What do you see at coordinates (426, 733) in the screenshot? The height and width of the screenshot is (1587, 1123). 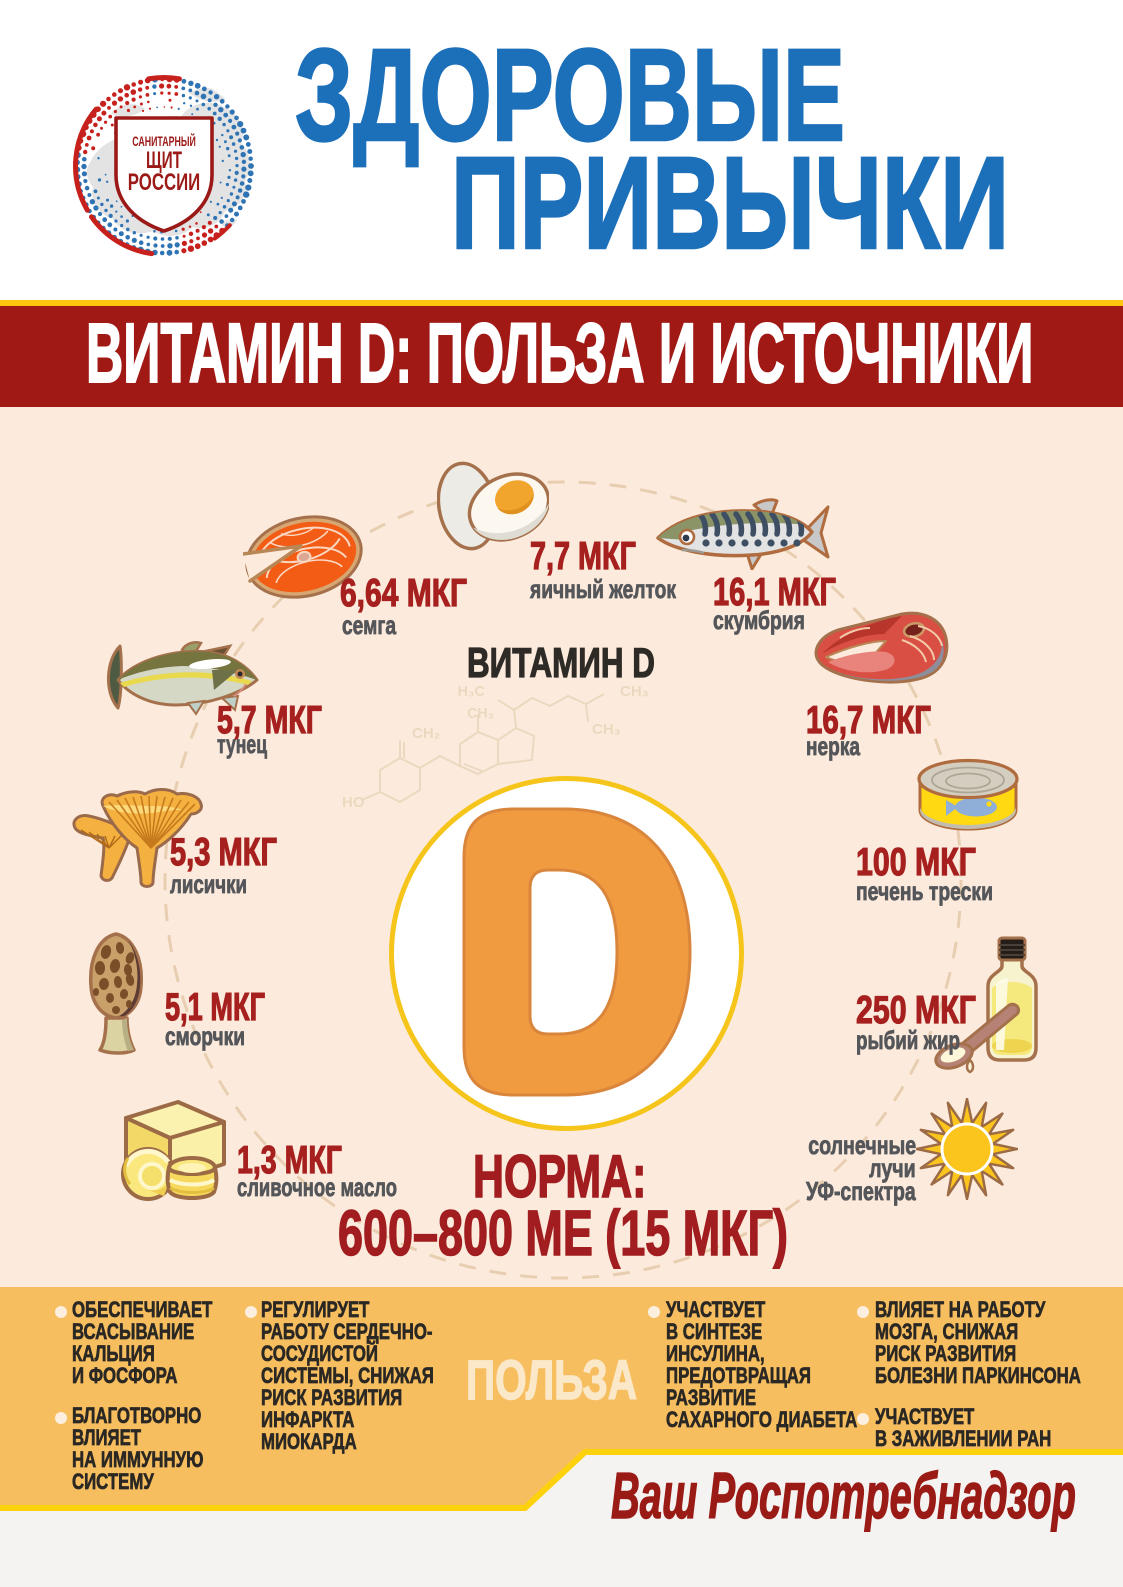 I see `svg-text: CH₂` at bounding box center [426, 733].